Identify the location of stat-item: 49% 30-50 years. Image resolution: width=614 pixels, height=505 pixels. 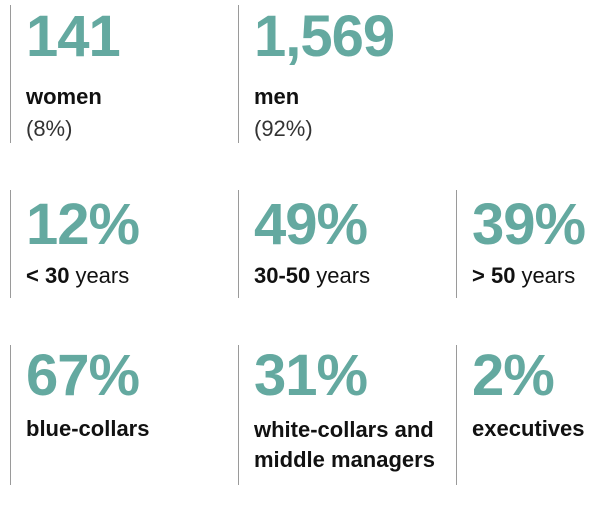
(304, 244).